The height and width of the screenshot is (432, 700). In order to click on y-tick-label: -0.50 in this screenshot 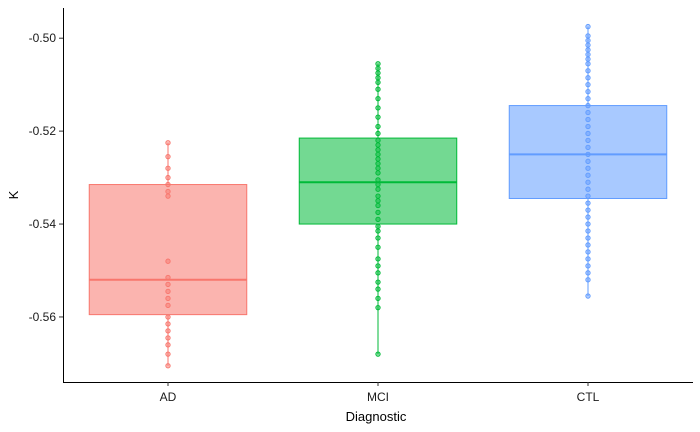, I will do `click(43, 38)`.